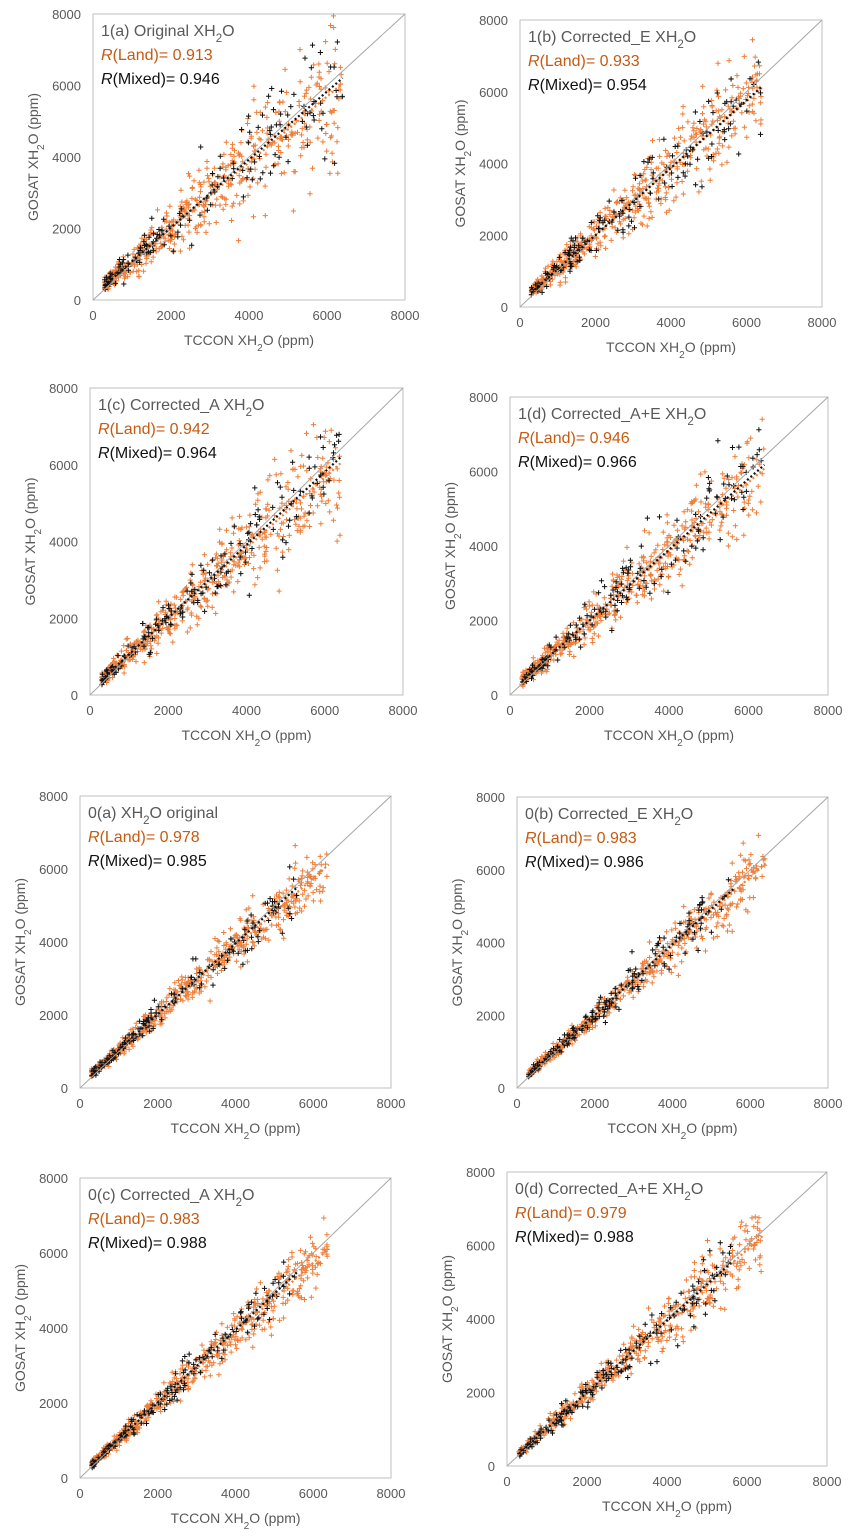 The width and height of the screenshot is (854, 1537). What do you see at coordinates (490, 797) in the screenshot?
I see `y-tick-label: 8000` at bounding box center [490, 797].